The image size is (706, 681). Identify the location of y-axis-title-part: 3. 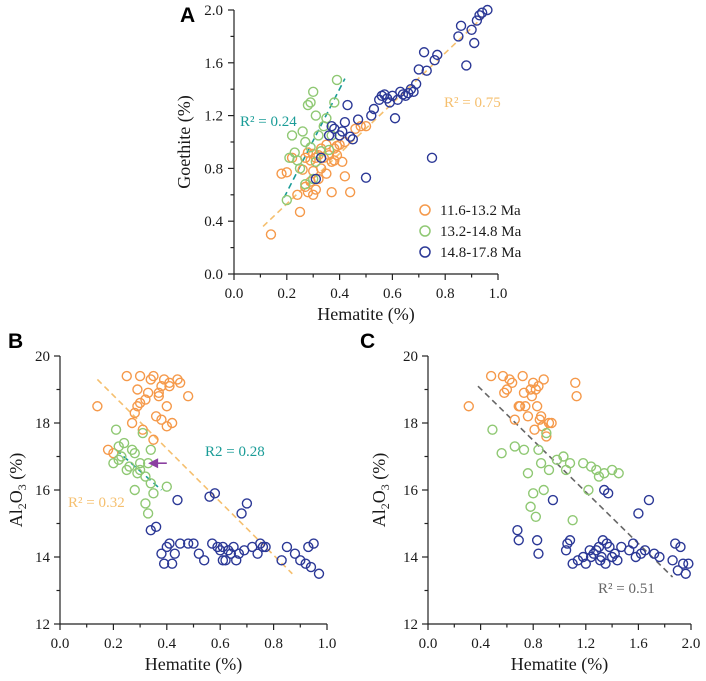
(385, 487).